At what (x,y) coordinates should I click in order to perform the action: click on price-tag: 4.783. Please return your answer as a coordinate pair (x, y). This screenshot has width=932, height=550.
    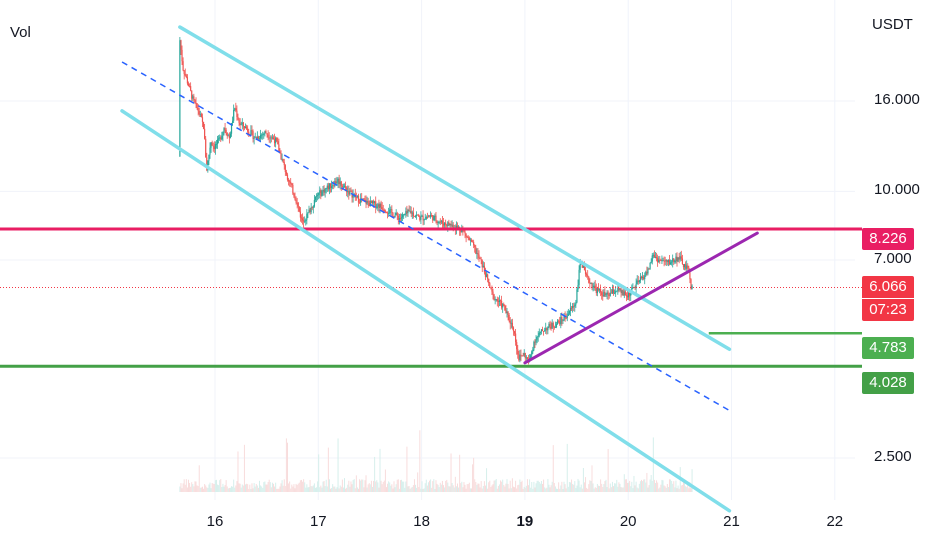
    Looking at the image, I should click on (888, 348).